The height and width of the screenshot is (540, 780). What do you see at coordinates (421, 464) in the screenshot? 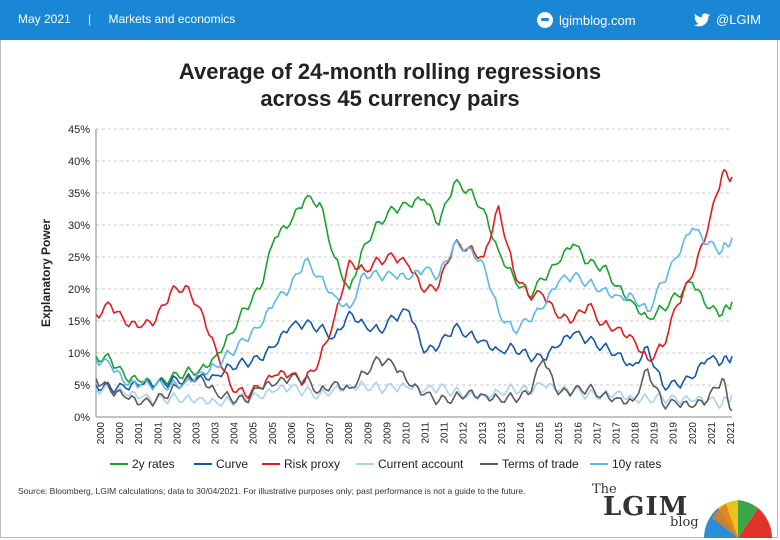
I see `legend-label: Current account` at bounding box center [421, 464].